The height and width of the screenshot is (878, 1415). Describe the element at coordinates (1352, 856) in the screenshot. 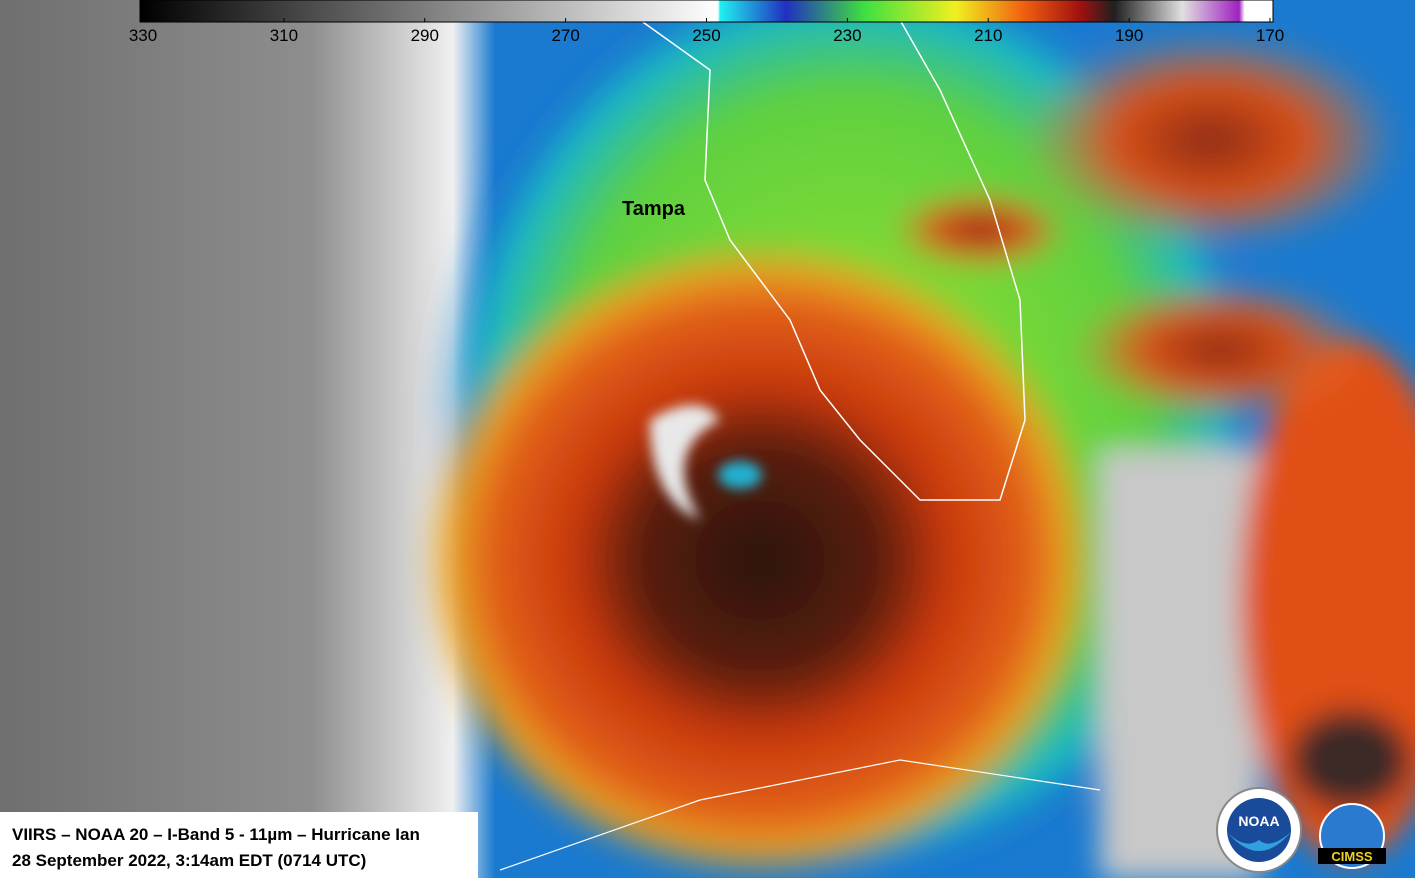

I see `logo-text: CIMSS` at that location.